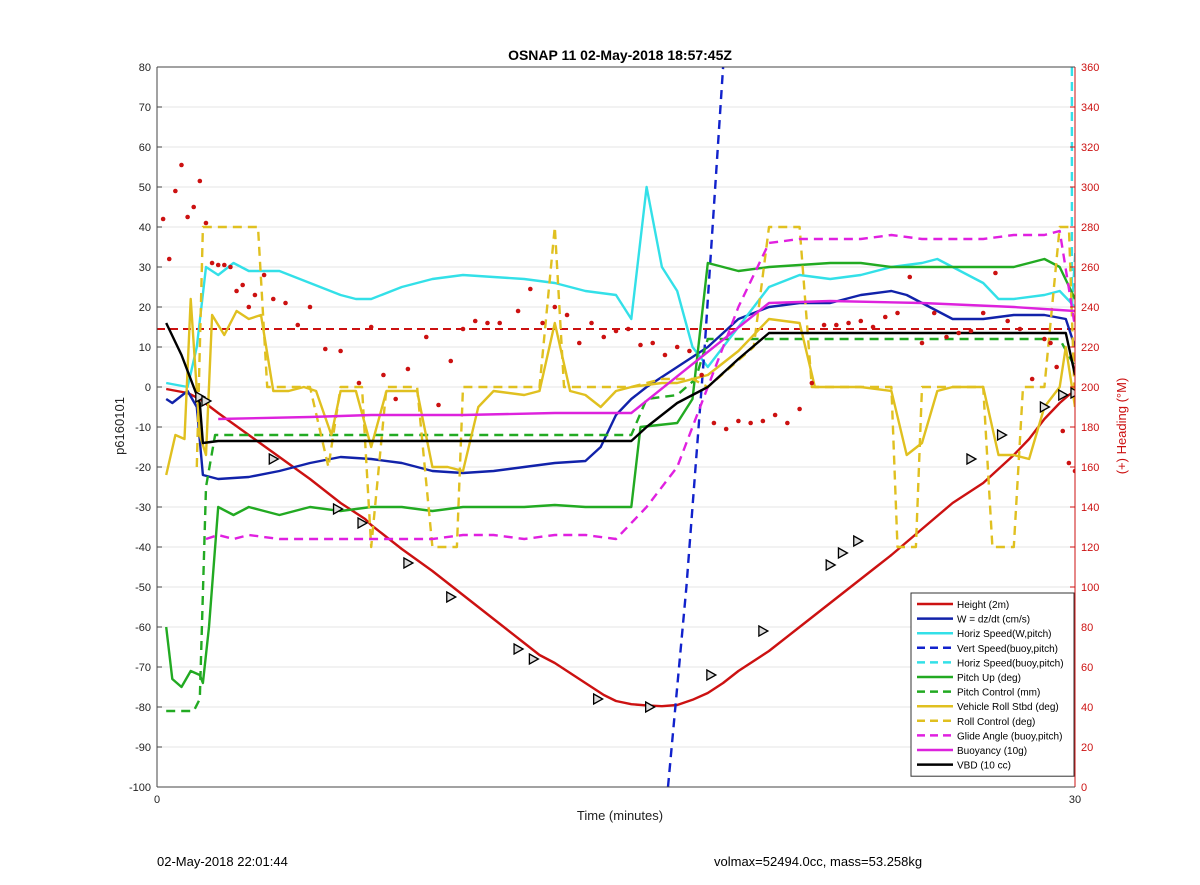 The height and width of the screenshot is (885, 1200). Describe the element at coordinates (143, 708) in the screenshot. I see `y-tick-label: -80` at that location.